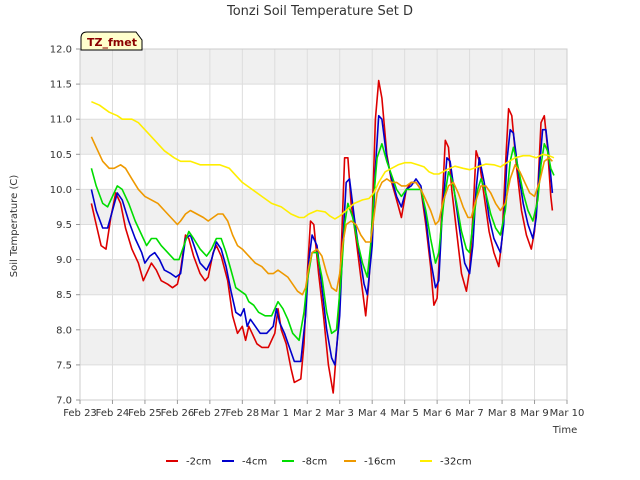  What do you see at coordinates (64, 330) in the screenshot?
I see `y-tick-label: 8.0` at bounding box center [64, 330].